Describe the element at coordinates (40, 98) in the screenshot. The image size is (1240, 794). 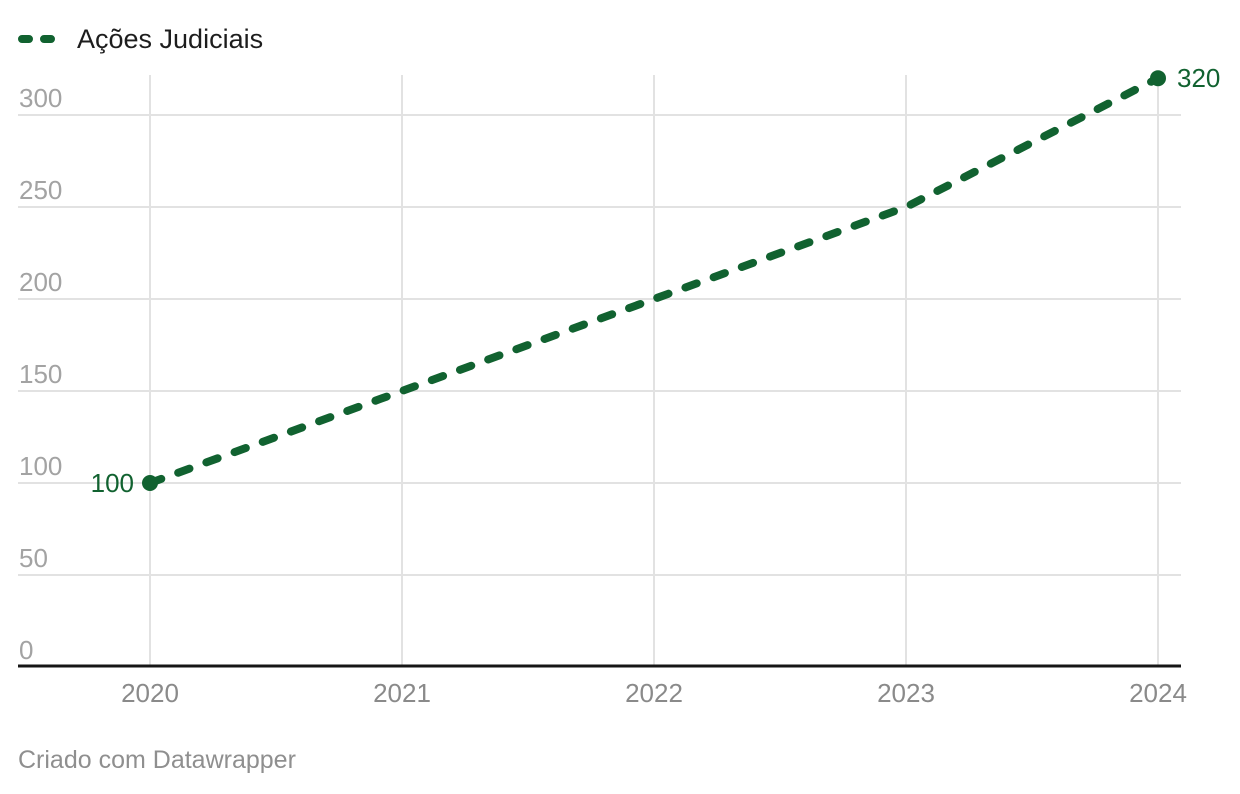
I see `y-tick-label: 300` at that location.